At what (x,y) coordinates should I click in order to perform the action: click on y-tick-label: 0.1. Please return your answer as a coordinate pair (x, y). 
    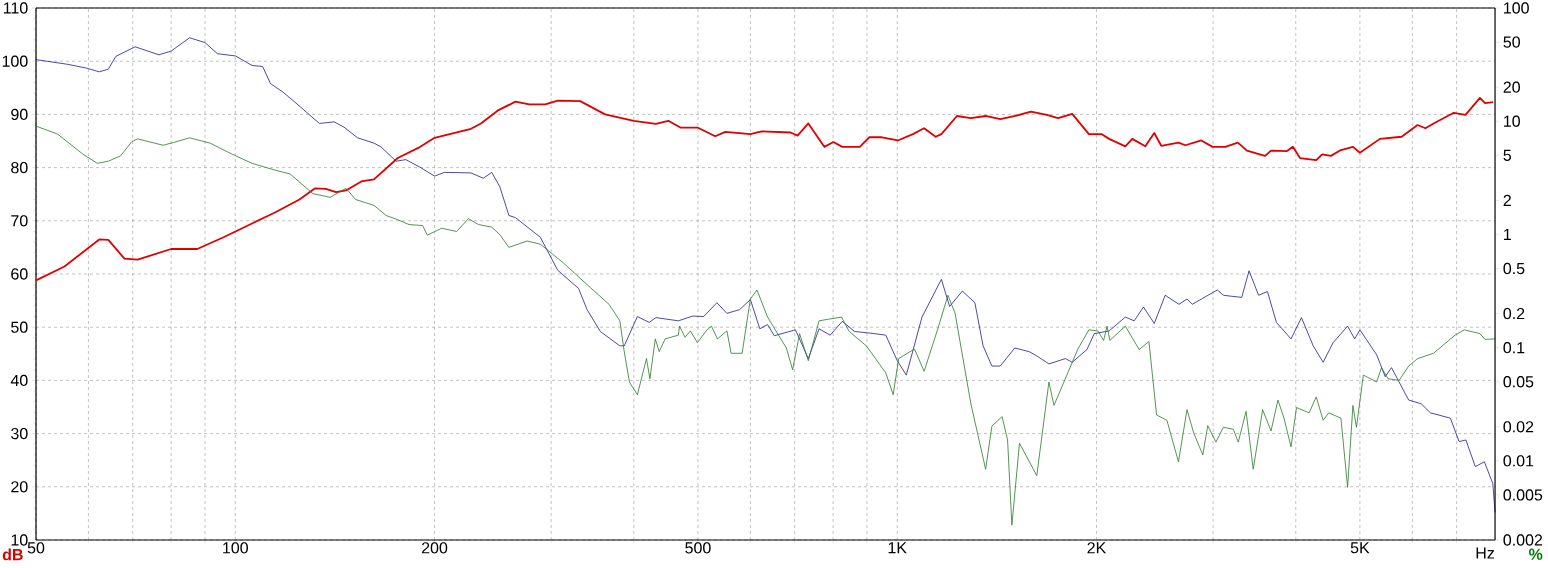
    Looking at the image, I should click on (1514, 347).